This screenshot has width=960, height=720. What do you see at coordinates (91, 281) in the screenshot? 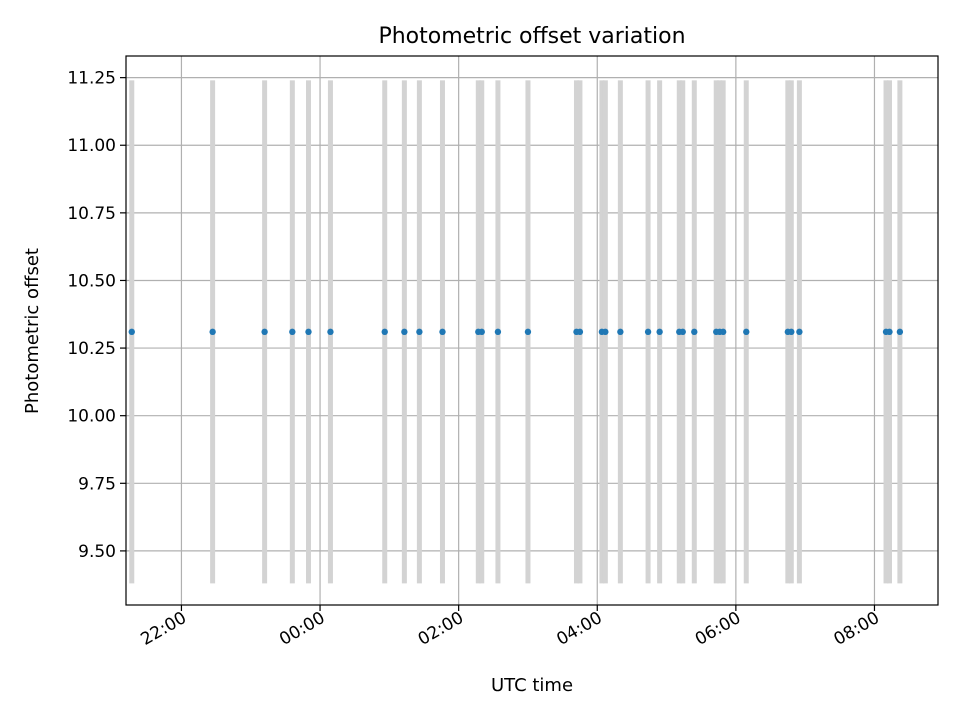
I see `y-tick-label: 10.50` at bounding box center [91, 281].